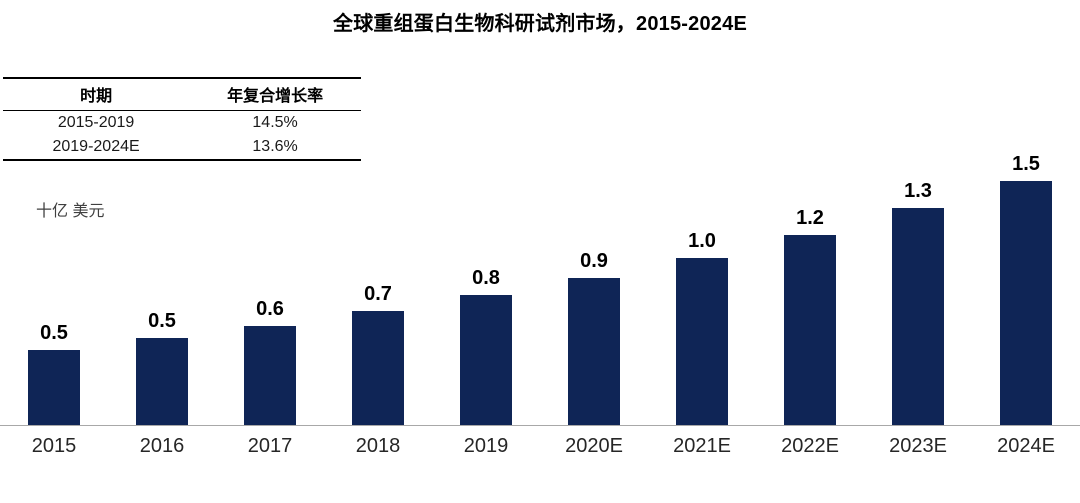 This screenshot has width=1080, height=503. I want to click on cagr-table-header-cagr: 年复合增长率, so click(275, 94).